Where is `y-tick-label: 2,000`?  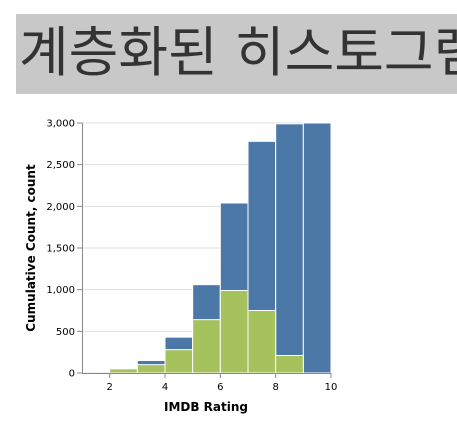
y-tick-label: 2,000 is located at coordinates (60, 207).